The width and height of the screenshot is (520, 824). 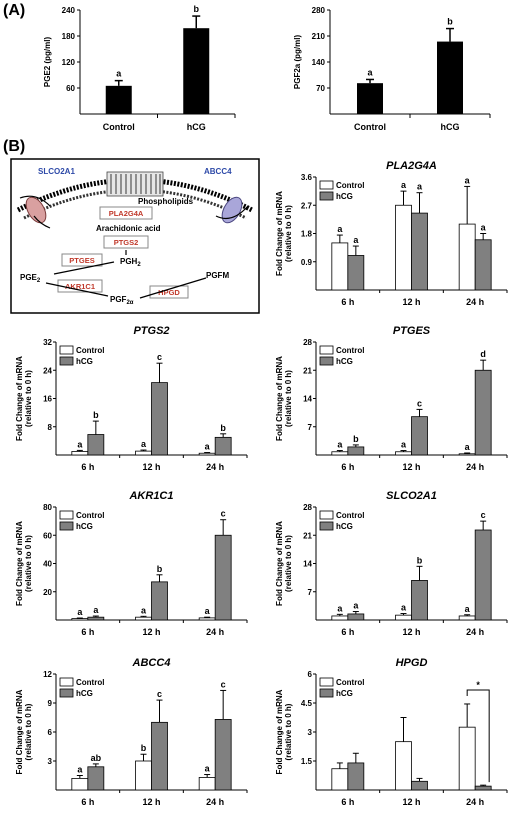 I want to click on y-tick-label: 12, so click(x=47, y=674).